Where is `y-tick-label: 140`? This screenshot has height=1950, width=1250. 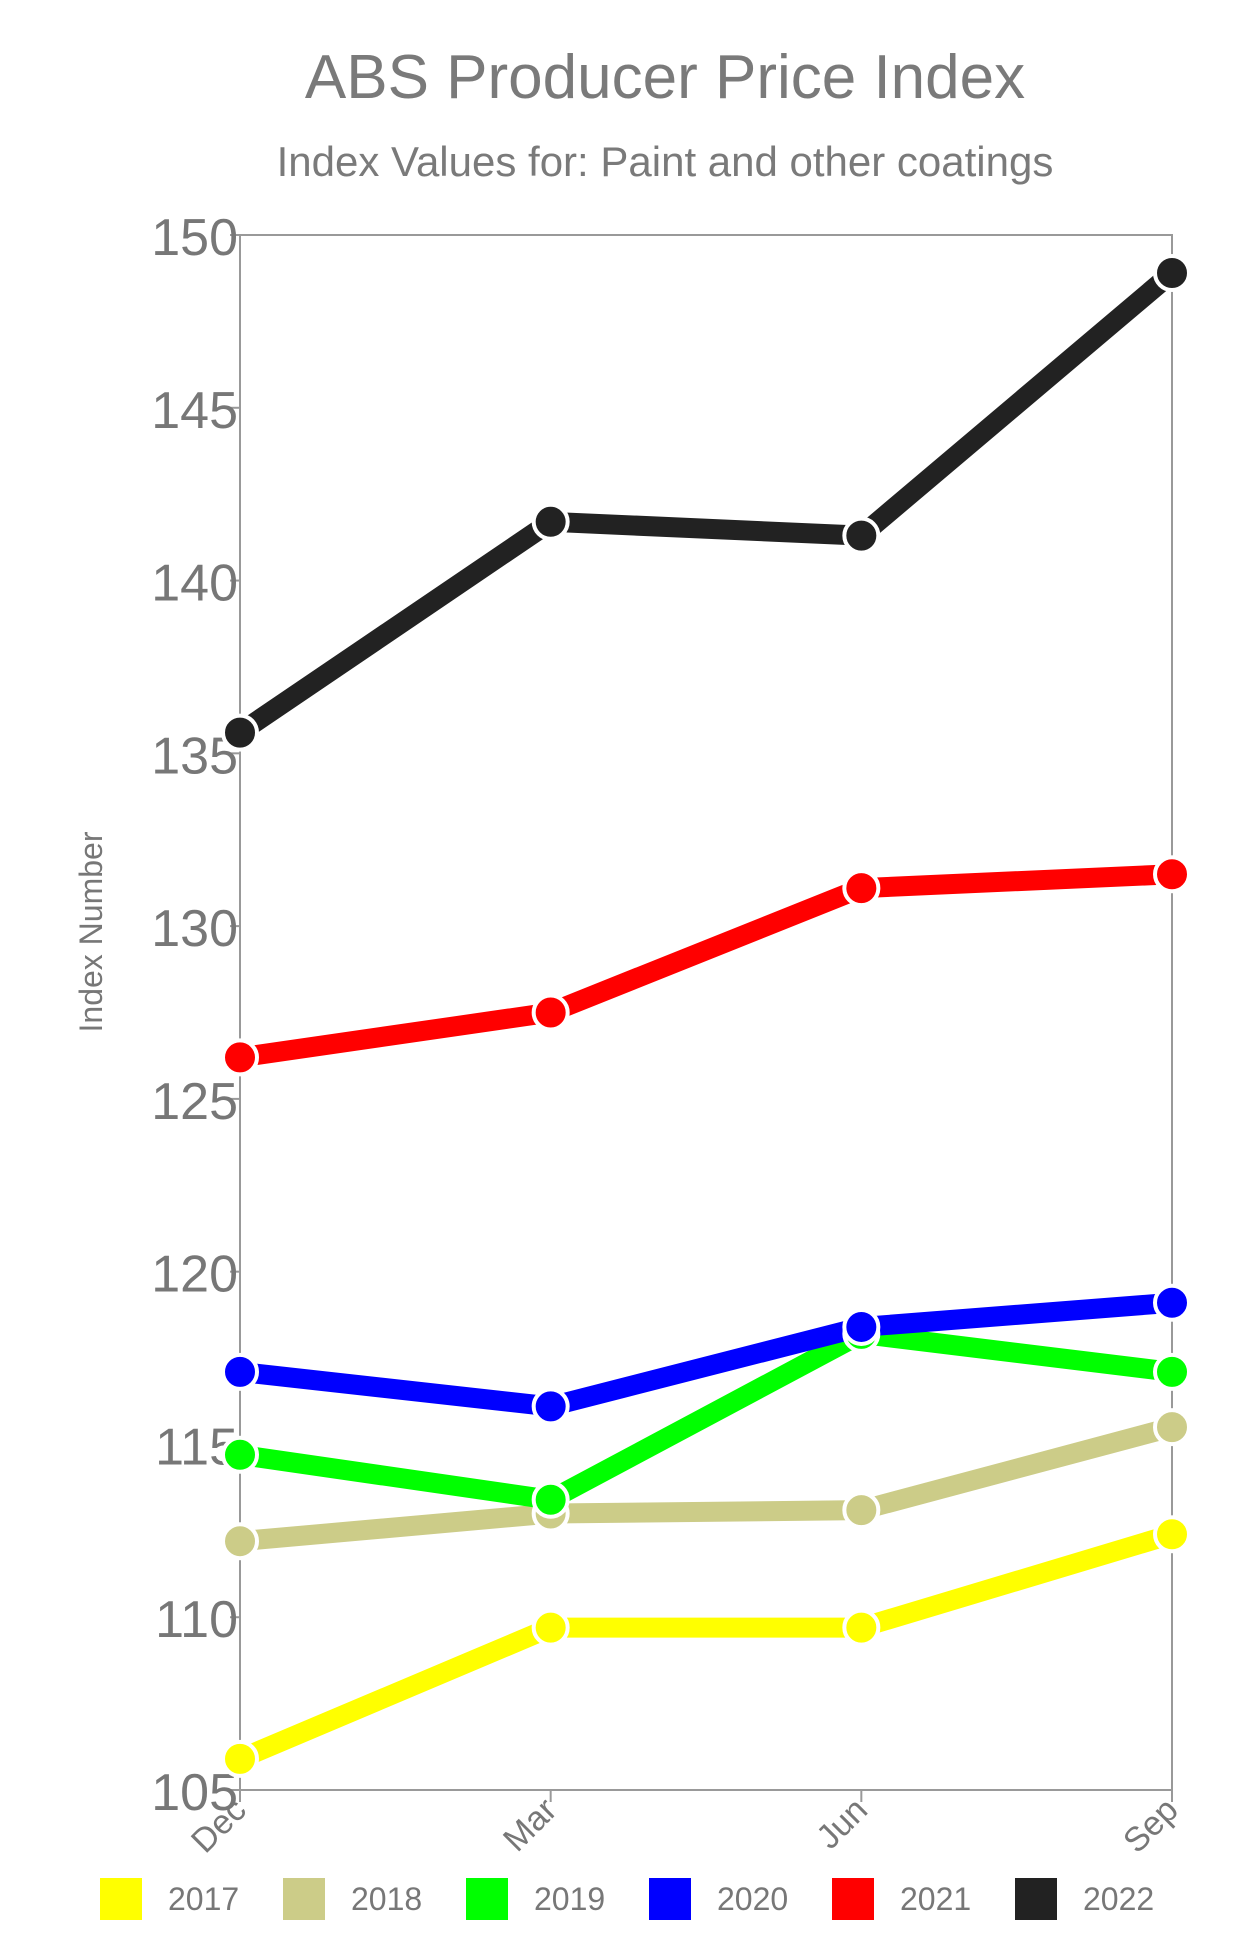 y-tick-label: 140 is located at coordinates (194, 584).